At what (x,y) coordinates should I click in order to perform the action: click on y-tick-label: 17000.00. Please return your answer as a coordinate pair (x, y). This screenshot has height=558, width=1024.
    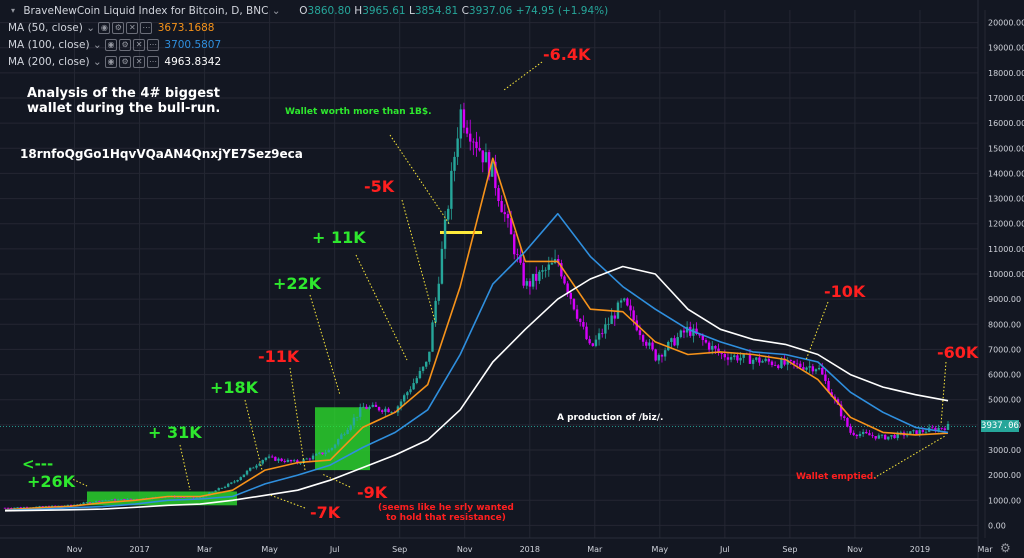
    Looking at the image, I should click on (1006, 98).